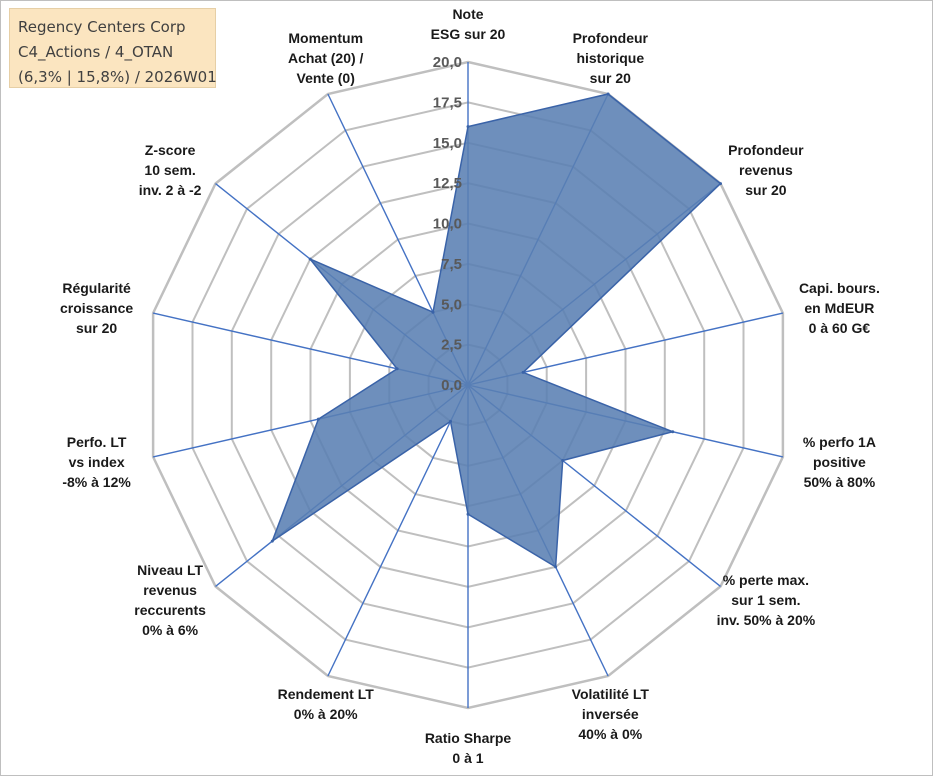  Describe the element at coordinates (451, 264) in the screenshot. I see `radial-tick-label: 7,5` at that location.